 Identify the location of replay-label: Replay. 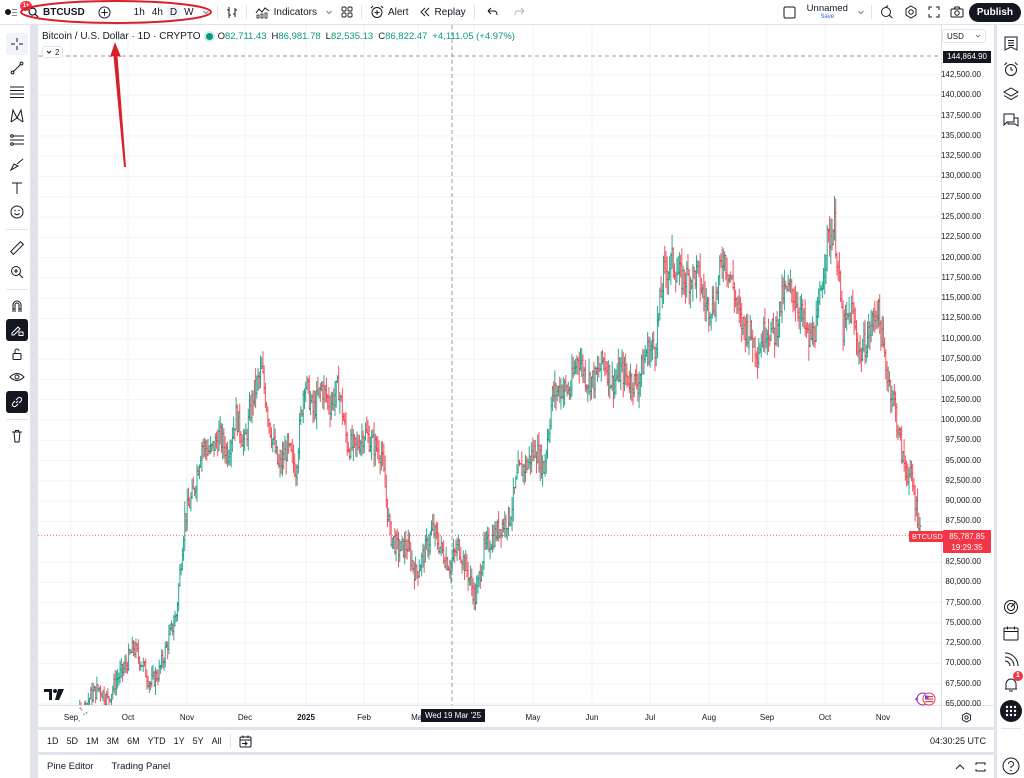
(450, 12).